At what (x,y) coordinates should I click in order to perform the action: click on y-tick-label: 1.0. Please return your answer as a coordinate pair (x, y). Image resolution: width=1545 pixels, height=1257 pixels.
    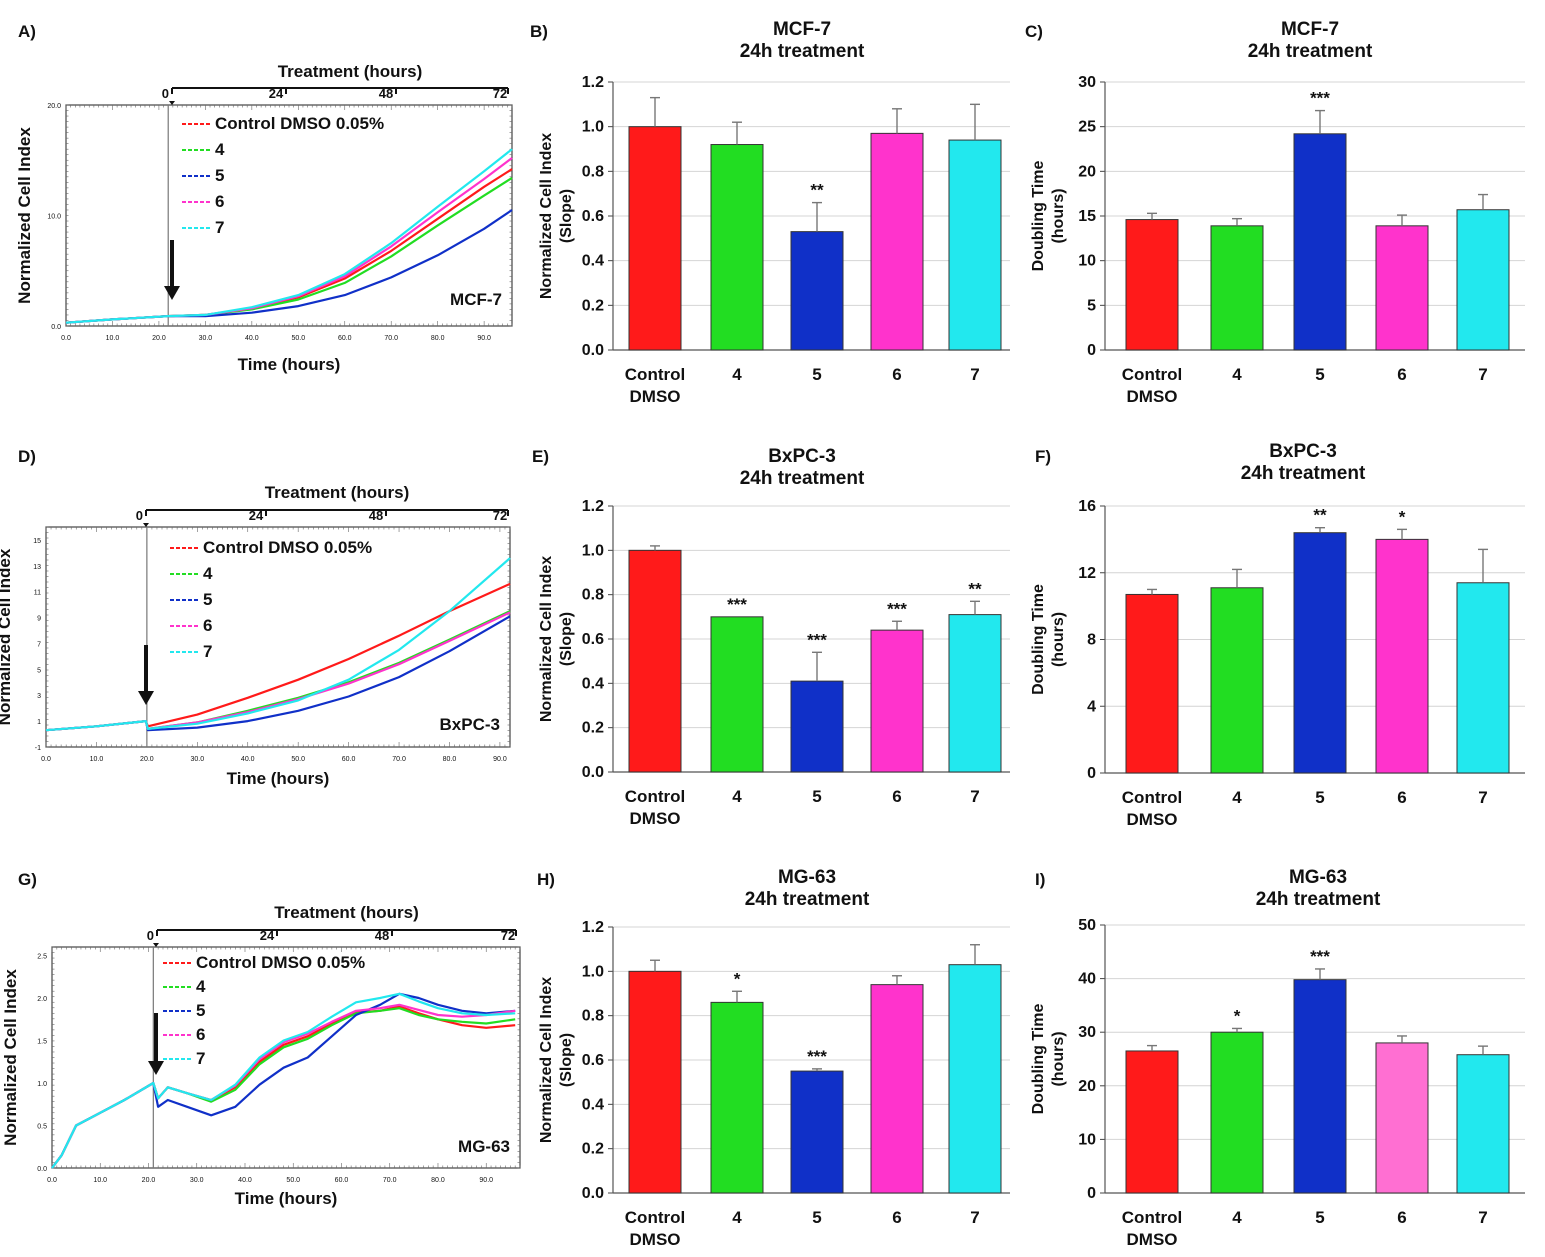
    Looking at the image, I should click on (593, 971).